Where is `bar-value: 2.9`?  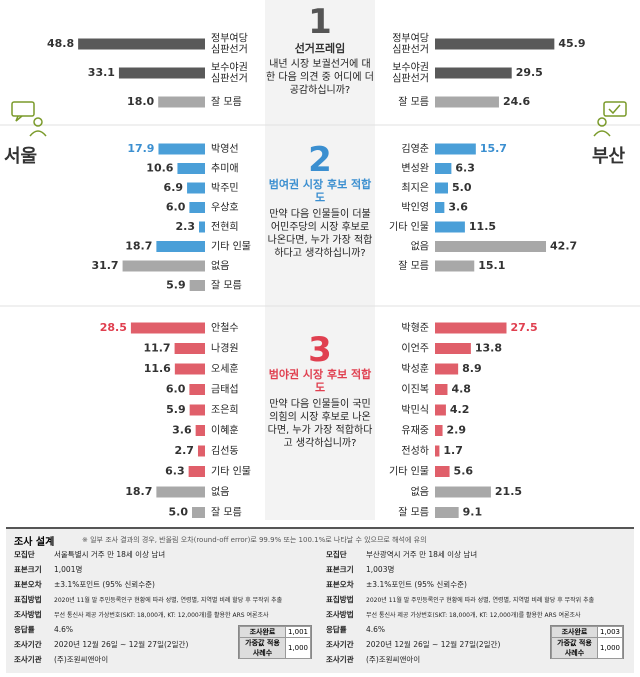 bar-value: 2.9 is located at coordinates (457, 430).